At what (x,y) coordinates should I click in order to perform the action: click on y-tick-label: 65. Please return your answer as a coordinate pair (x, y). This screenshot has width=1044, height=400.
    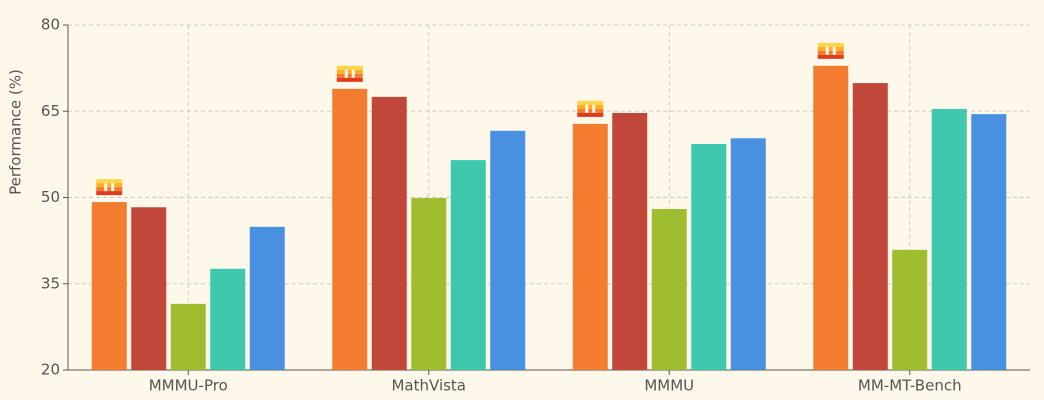
    Looking at the image, I should click on (50, 111).